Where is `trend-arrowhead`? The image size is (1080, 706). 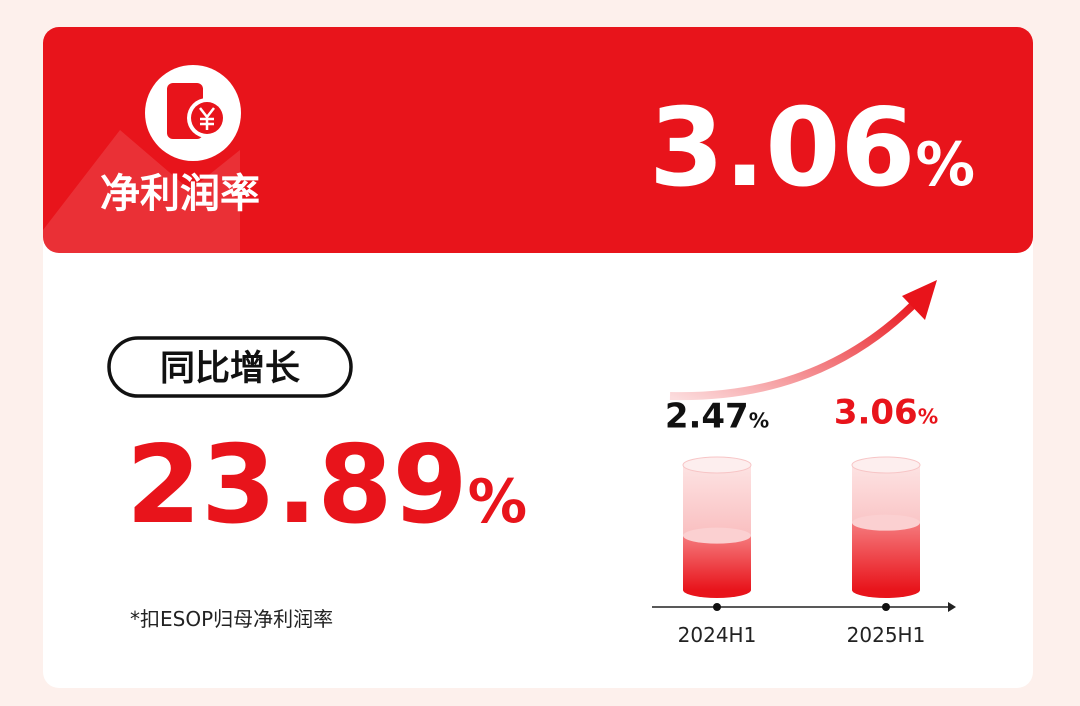
trend-arrowhead is located at coordinates (919, 300).